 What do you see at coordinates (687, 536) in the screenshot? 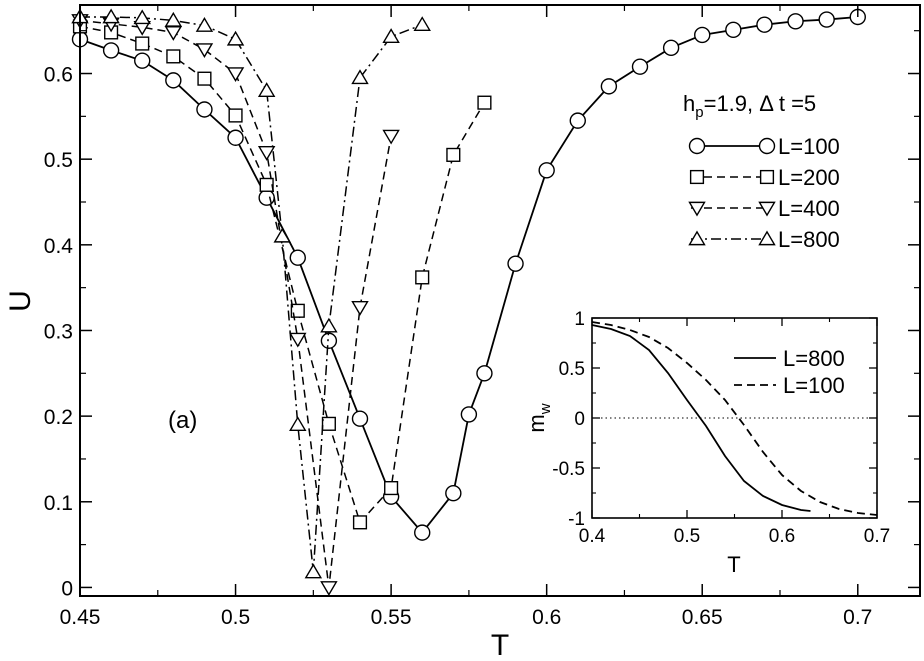
I see `inset-x-tick-label: 0.5` at bounding box center [687, 536].